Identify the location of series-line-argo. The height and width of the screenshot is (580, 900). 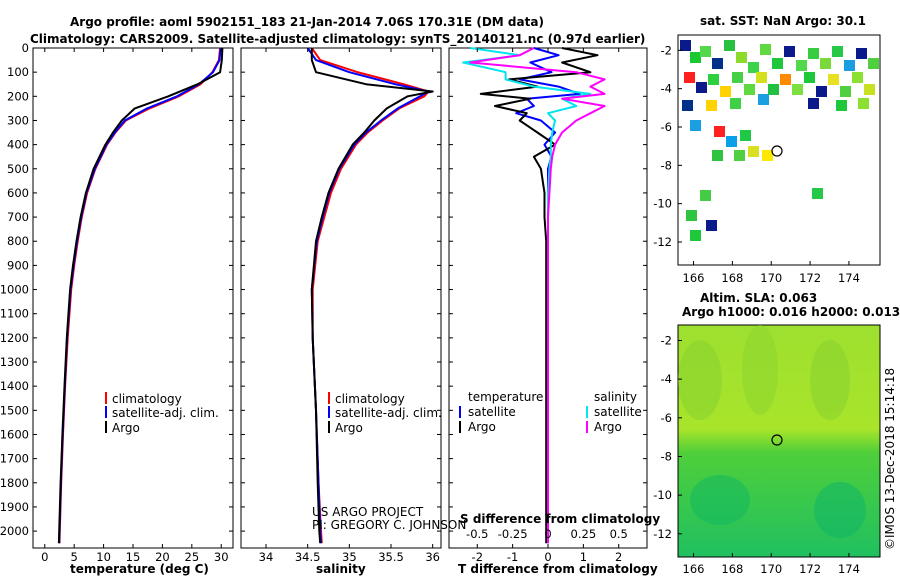
(372, 296).